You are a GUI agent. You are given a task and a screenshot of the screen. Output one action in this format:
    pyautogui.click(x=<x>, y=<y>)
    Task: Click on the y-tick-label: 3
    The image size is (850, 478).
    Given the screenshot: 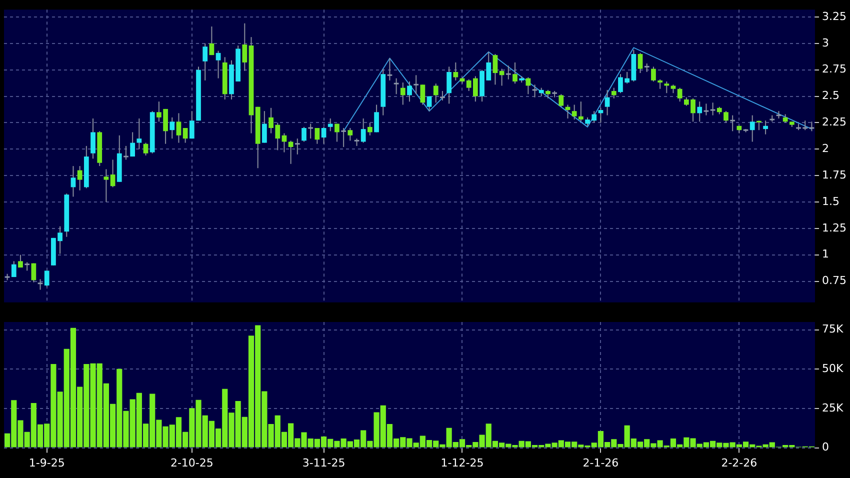 What is the action you would take?
    pyautogui.click(x=825, y=43)
    